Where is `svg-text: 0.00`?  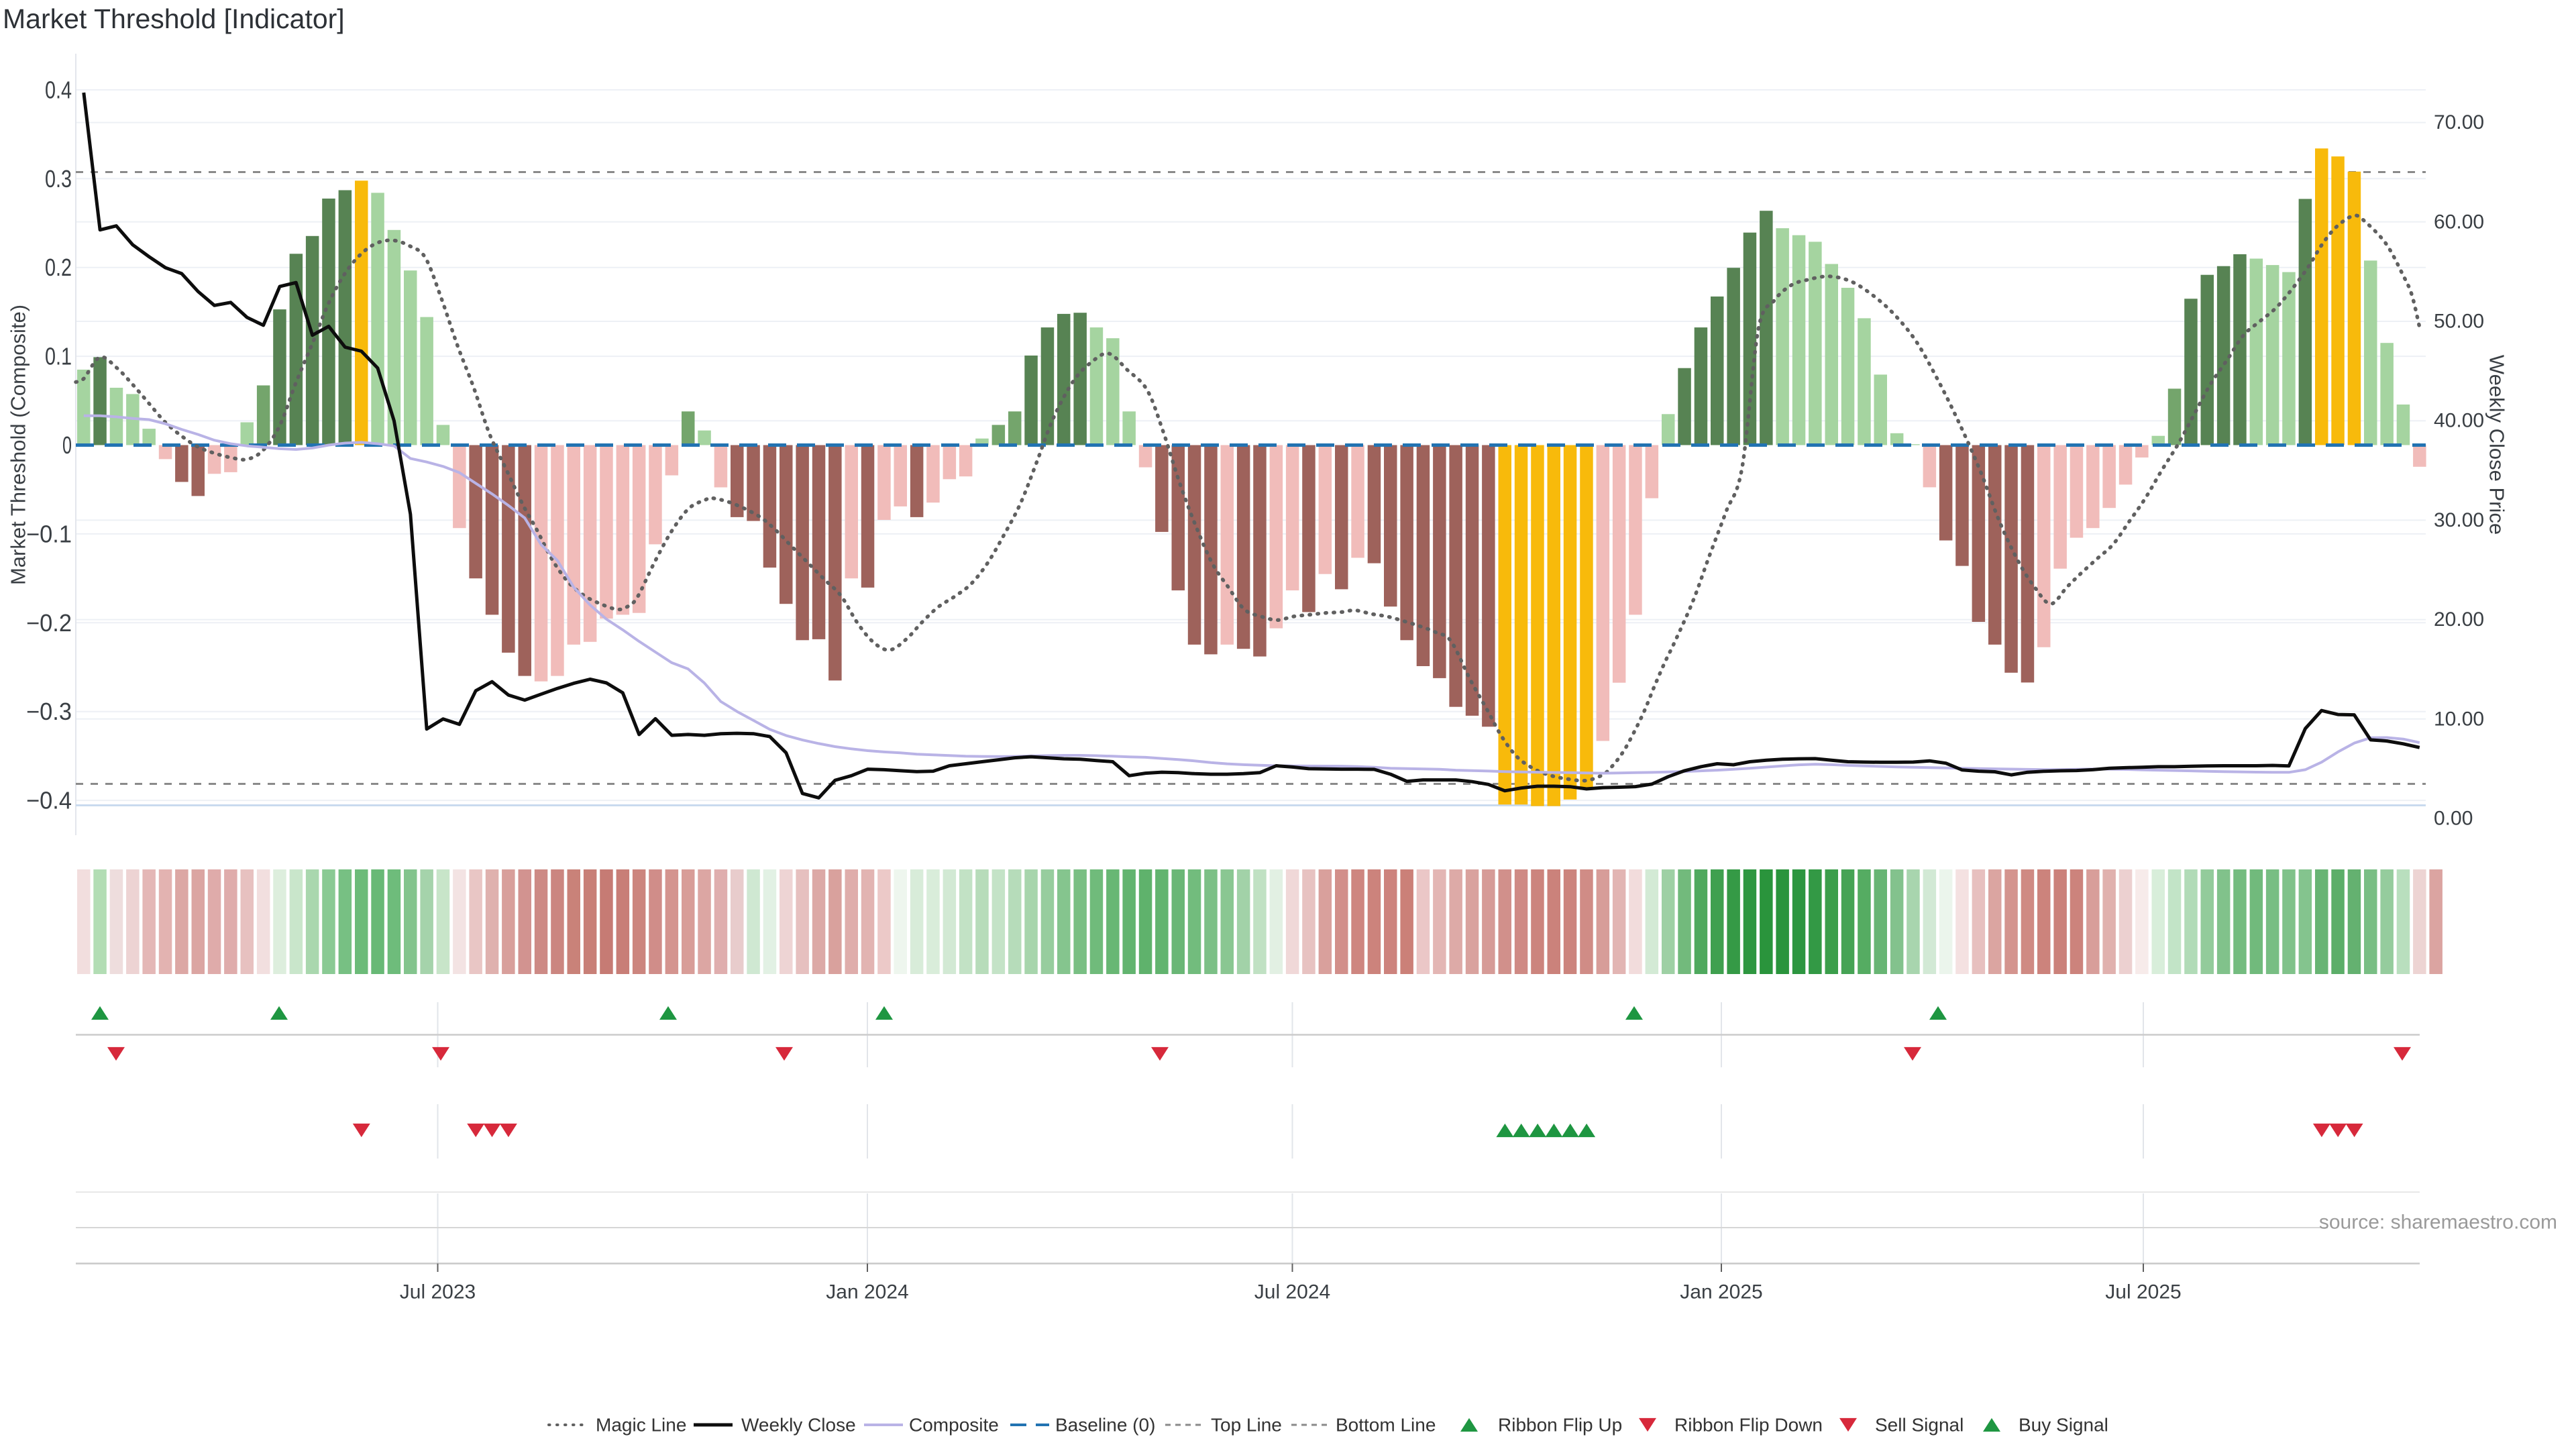
svg-text: 0.00 is located at coordinates (2453, 819).